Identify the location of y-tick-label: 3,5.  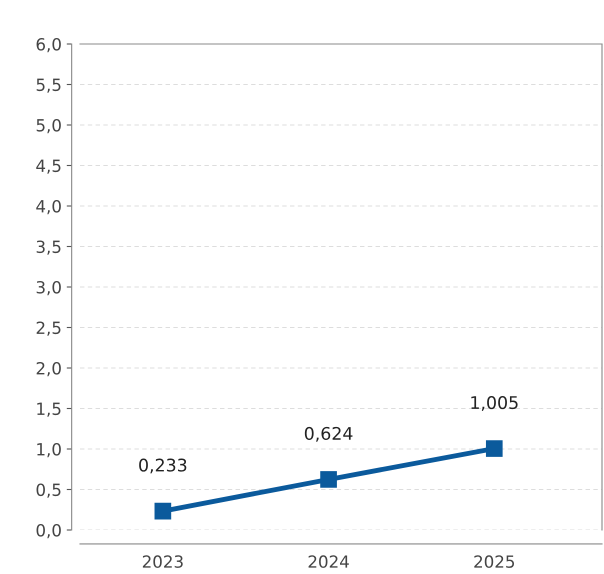
(48, 247).